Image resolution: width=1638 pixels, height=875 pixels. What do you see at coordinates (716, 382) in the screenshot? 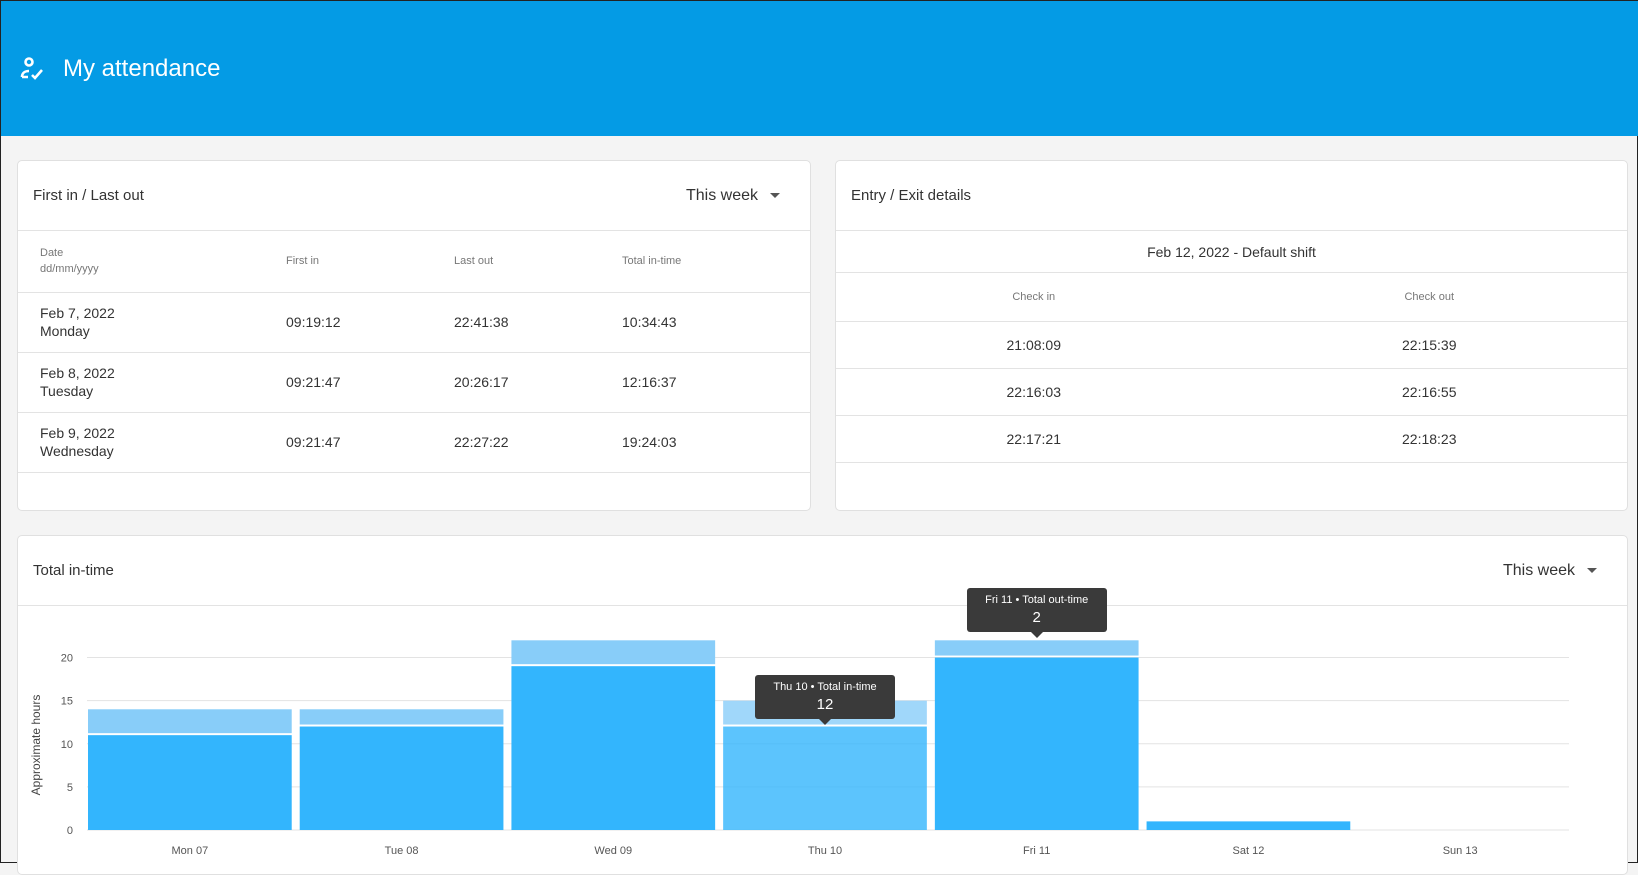
I see `total-cell: 12:16:37` at bounding box center [716, 382].